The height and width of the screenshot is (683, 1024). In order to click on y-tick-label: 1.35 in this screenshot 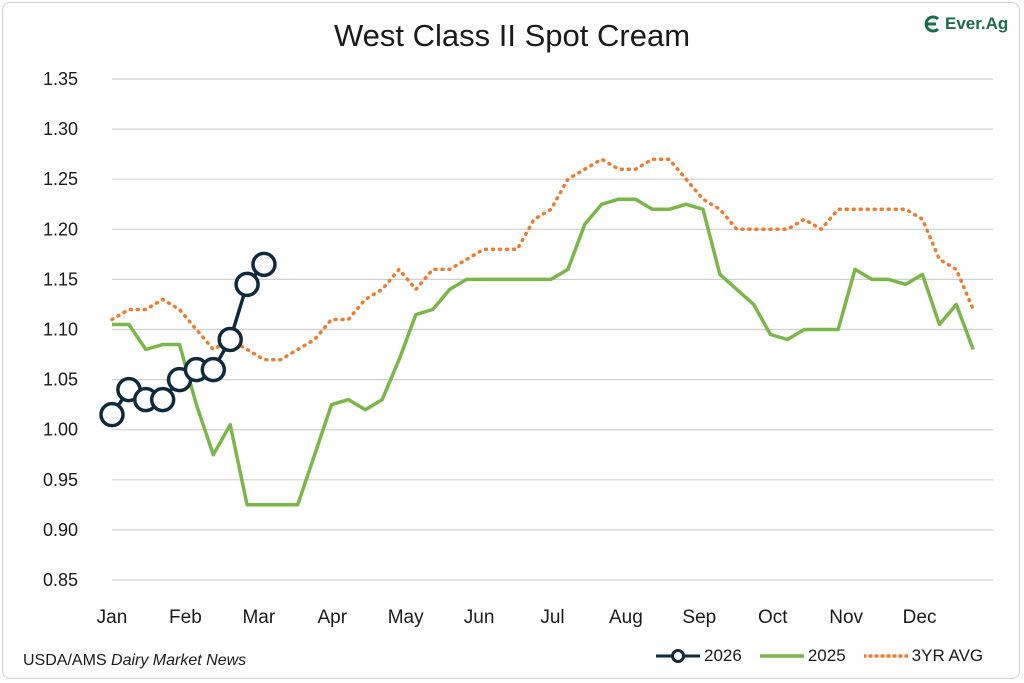, I will do `click(60, 79)`.